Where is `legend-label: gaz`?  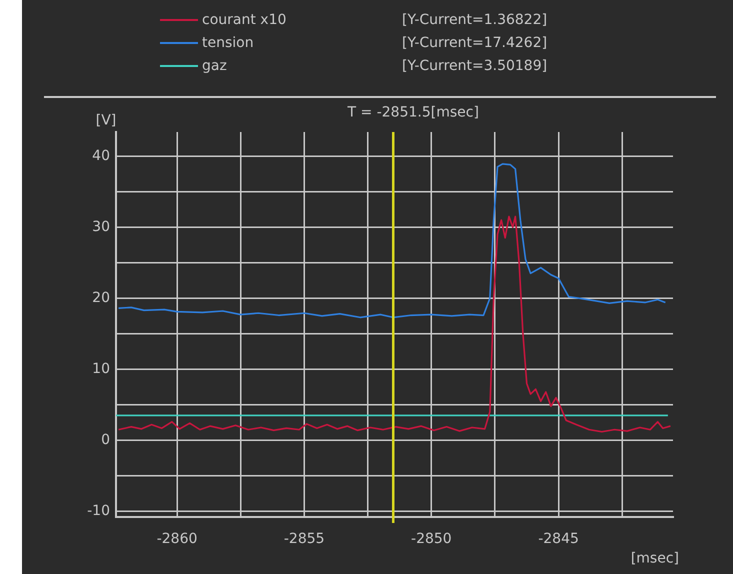
legend-label: gaz is located at coordinates (215, 66).